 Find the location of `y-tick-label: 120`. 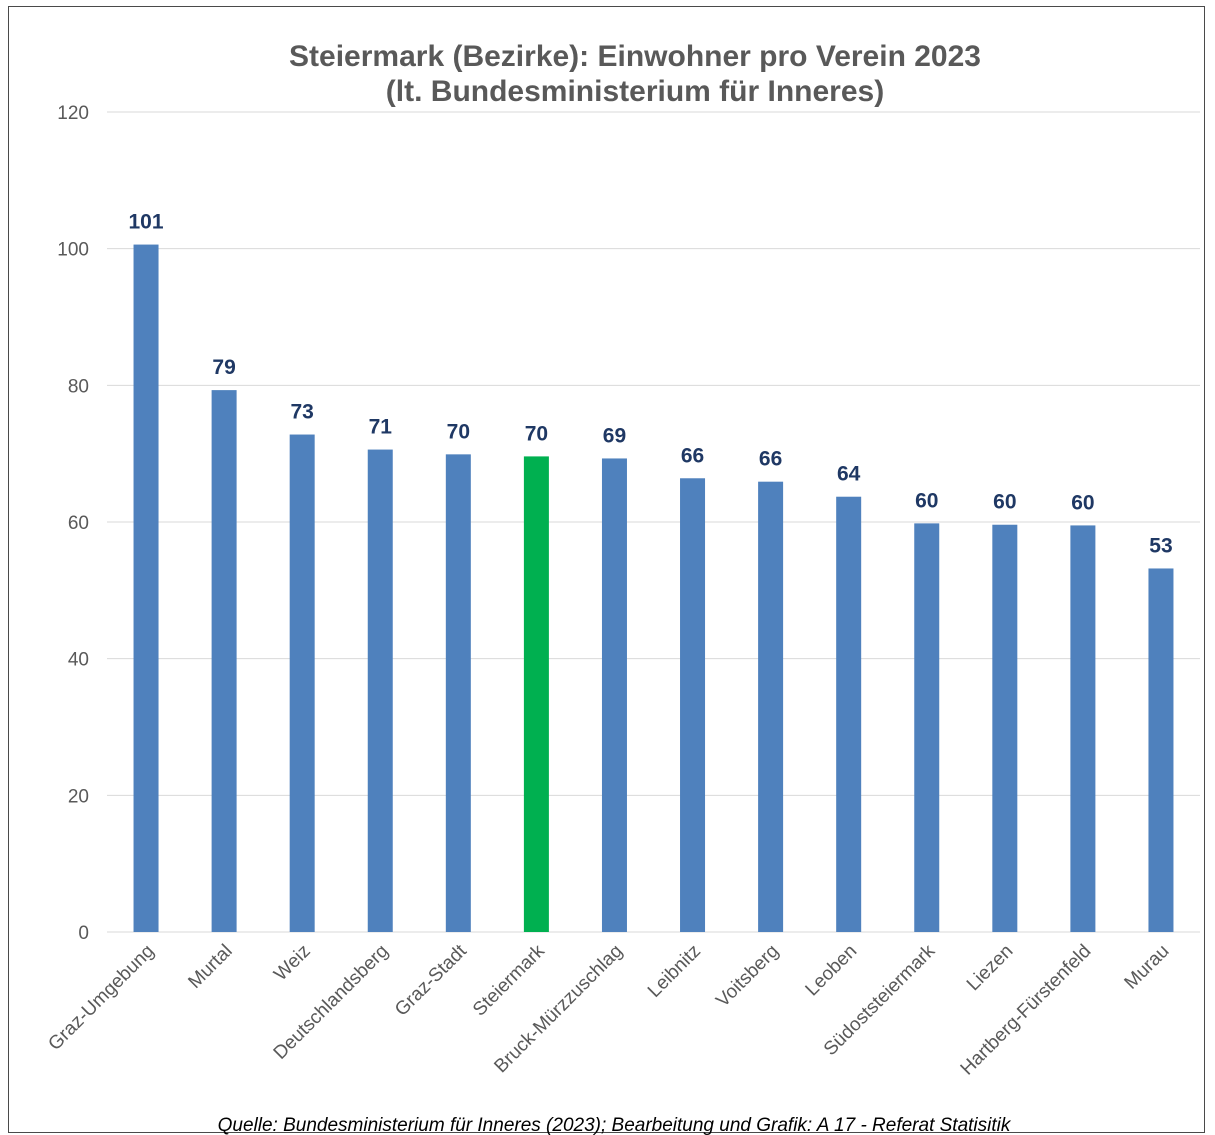

y-tick-label: 120 is located at coordinates (73, 113).